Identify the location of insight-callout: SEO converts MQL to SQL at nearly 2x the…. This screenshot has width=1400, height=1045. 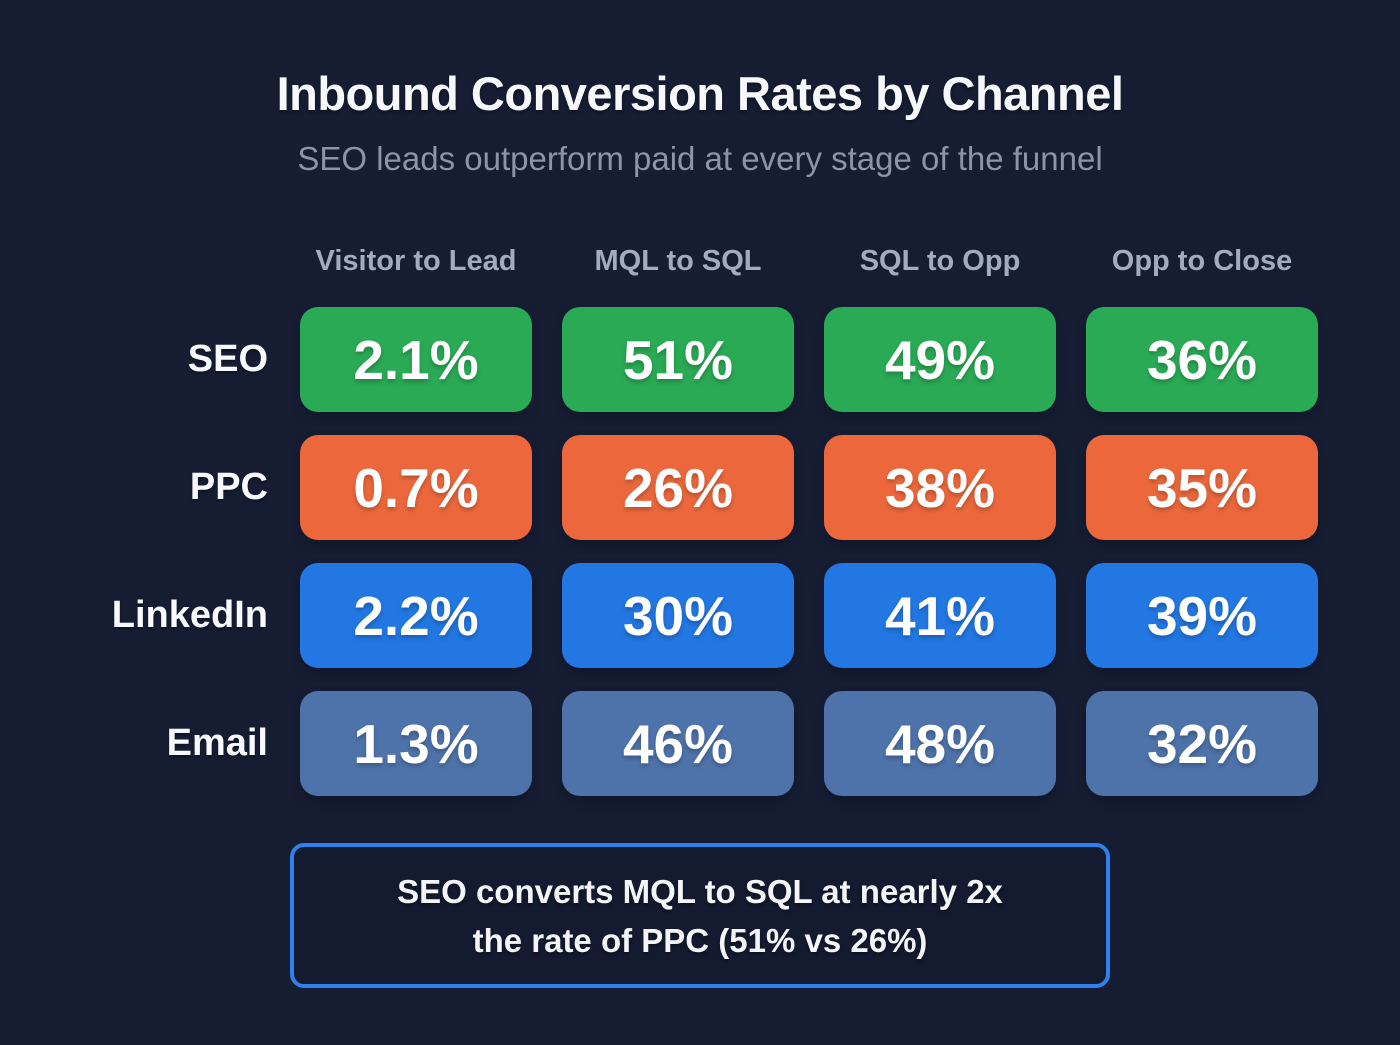
(700, 915).